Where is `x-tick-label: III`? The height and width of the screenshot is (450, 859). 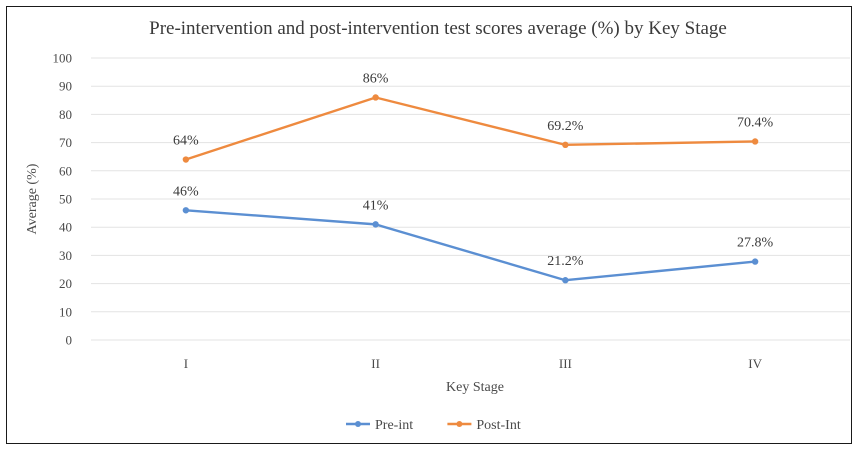 x-tick-label: III is located at coordinates (565, 363).